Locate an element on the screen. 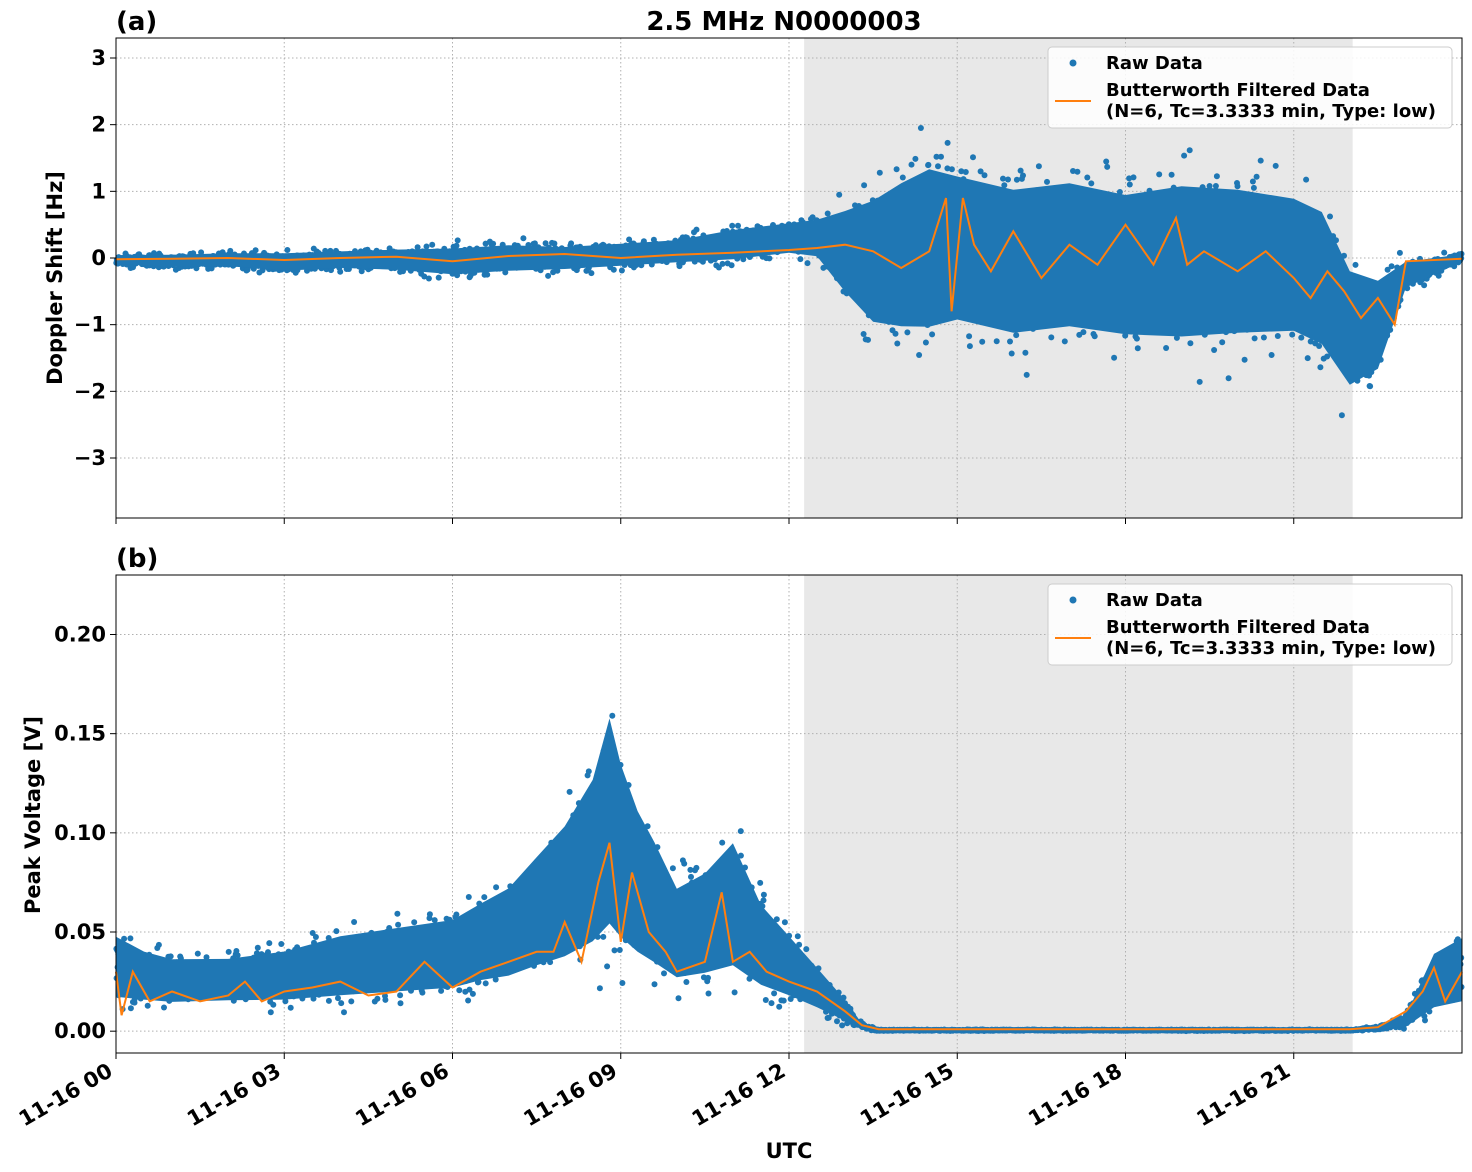 The height and width of the screenshot is (1172, 1472). legend-raw-marker is located at coordinates (1073, 63).